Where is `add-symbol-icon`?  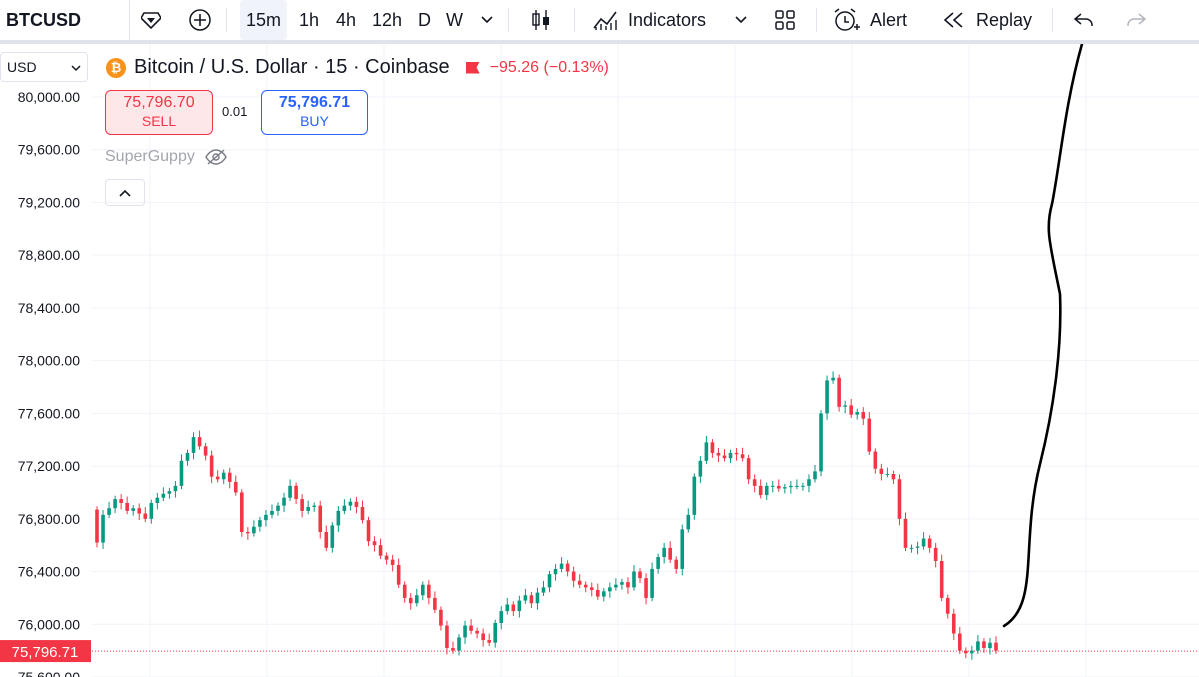
add-symbol-icon is located at coordinates (200, 20).